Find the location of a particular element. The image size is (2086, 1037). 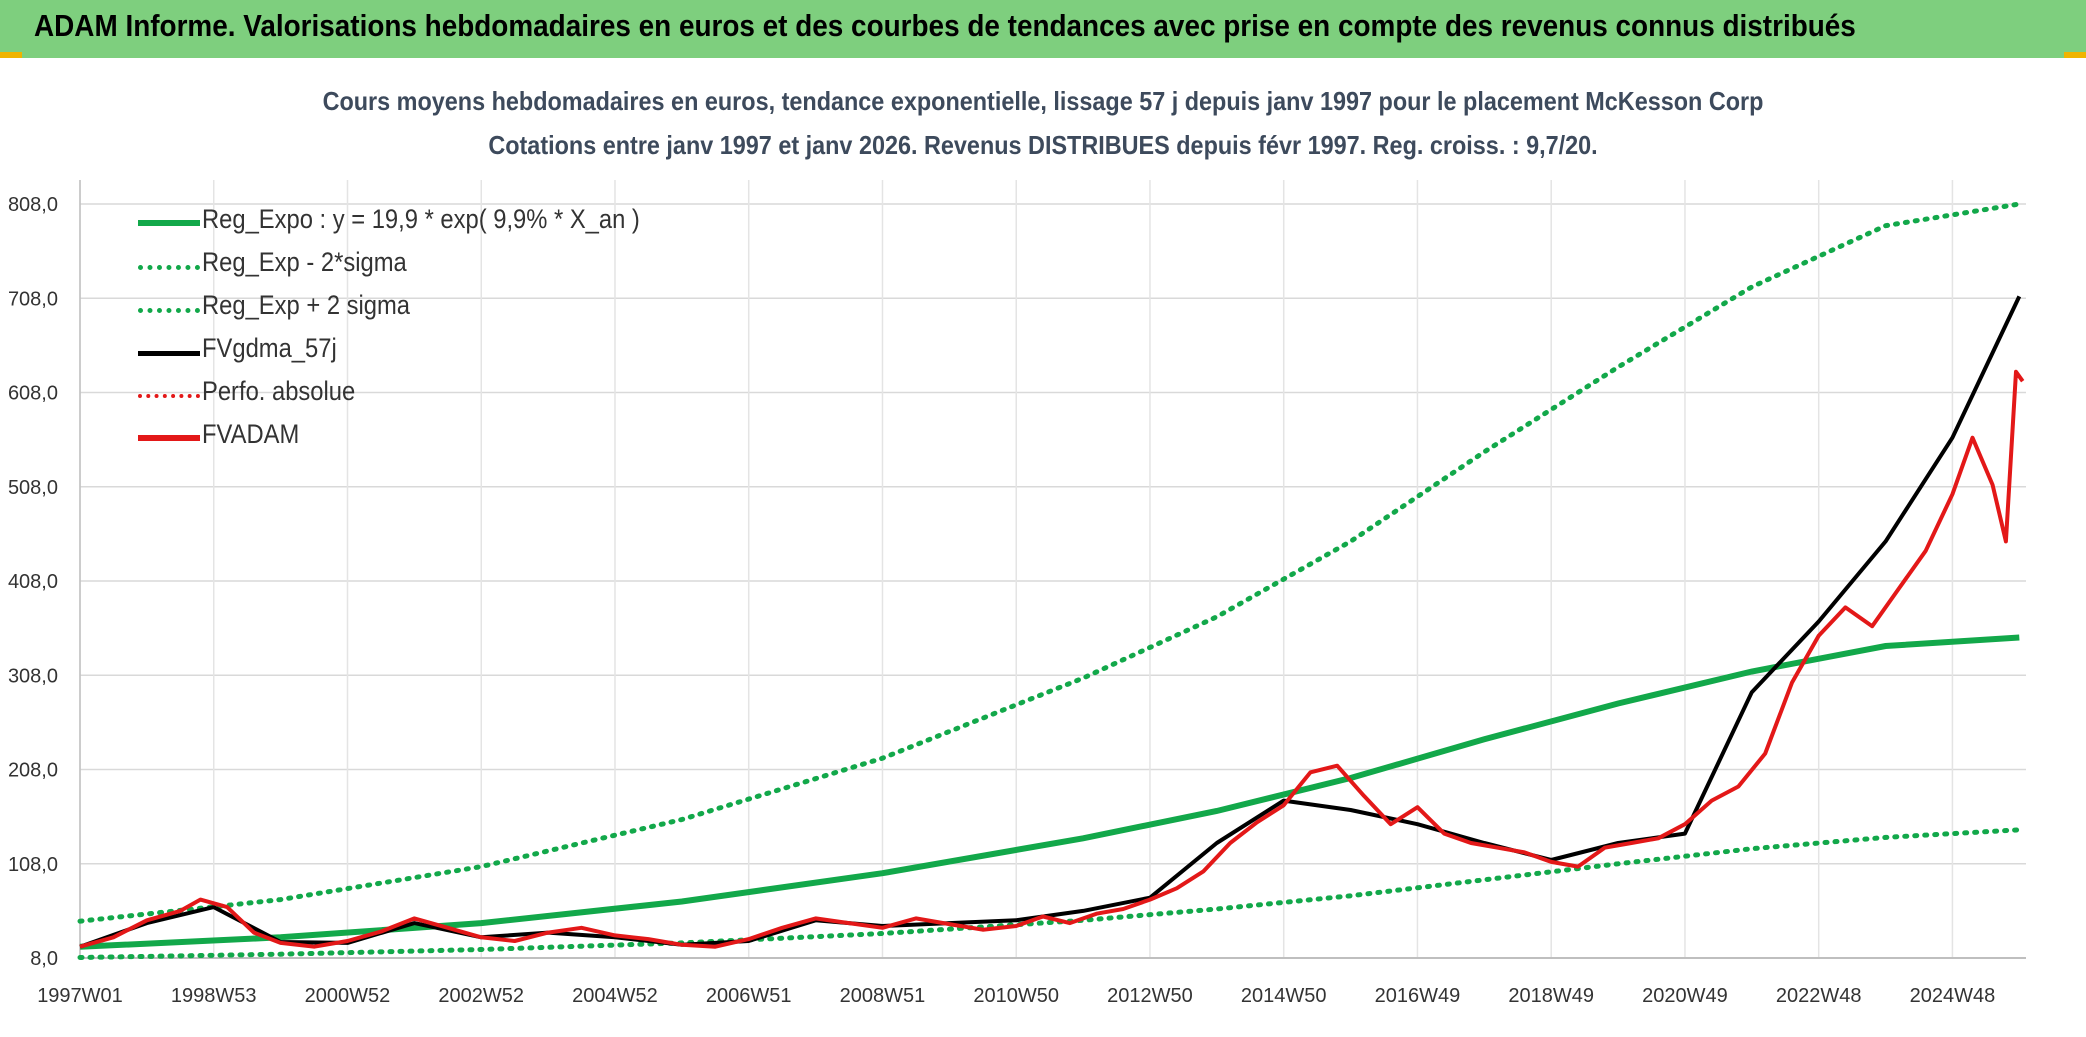

legend-swatch-reg-exp-minus is located at coordinates (169, 267).